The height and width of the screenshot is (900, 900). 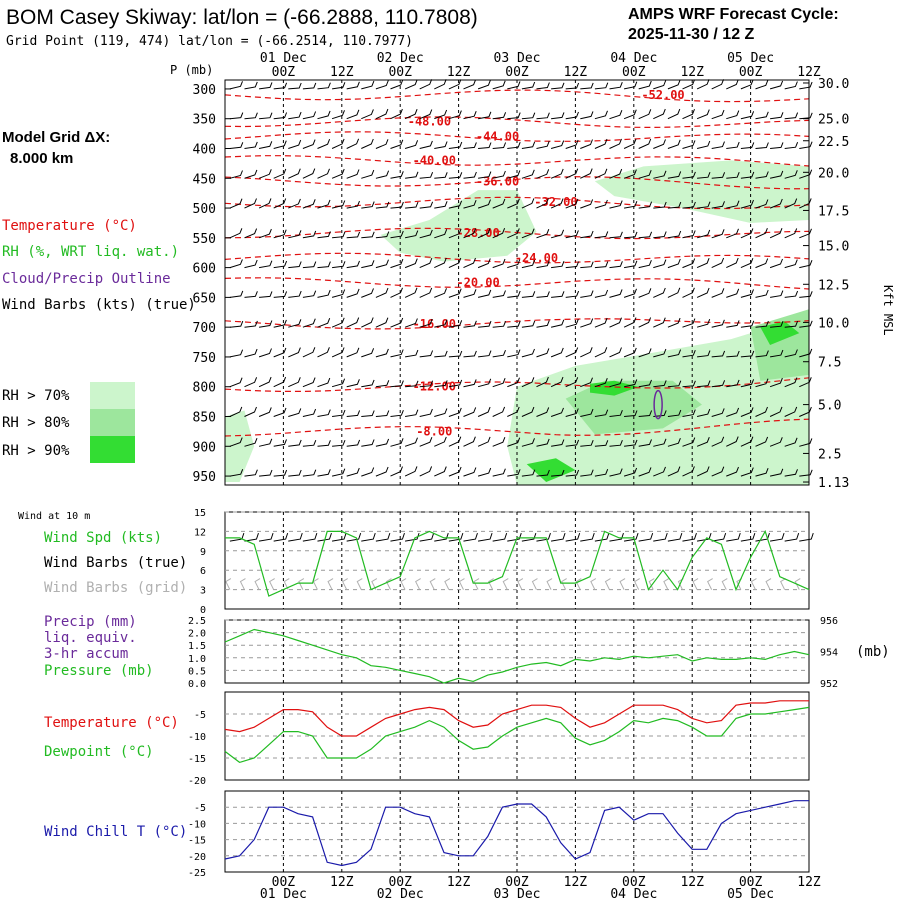 I want to click on wind-speed-line, so click(x=517, y=563).